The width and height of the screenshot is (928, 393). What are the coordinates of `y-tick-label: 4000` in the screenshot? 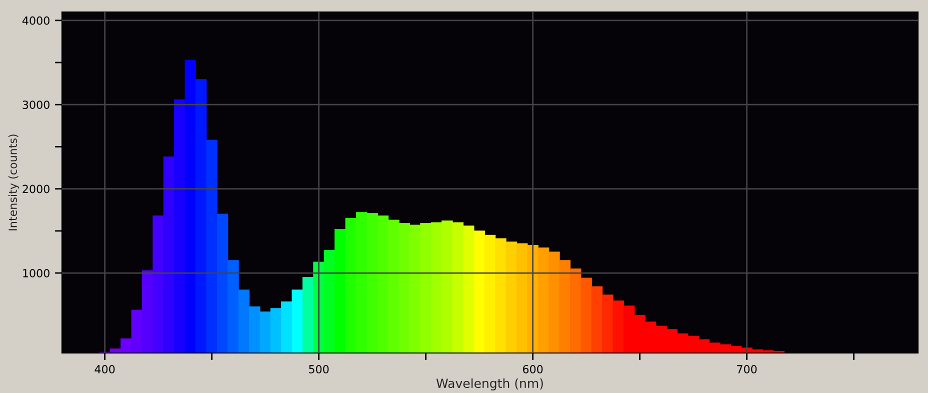 It's located at (36, 20).